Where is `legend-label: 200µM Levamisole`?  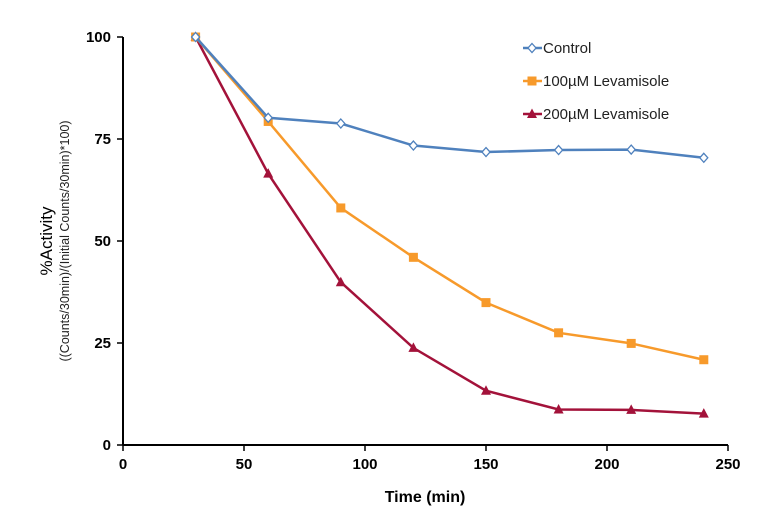 legend-label: 200µM Levamisole is located at coordinates (606, 114).